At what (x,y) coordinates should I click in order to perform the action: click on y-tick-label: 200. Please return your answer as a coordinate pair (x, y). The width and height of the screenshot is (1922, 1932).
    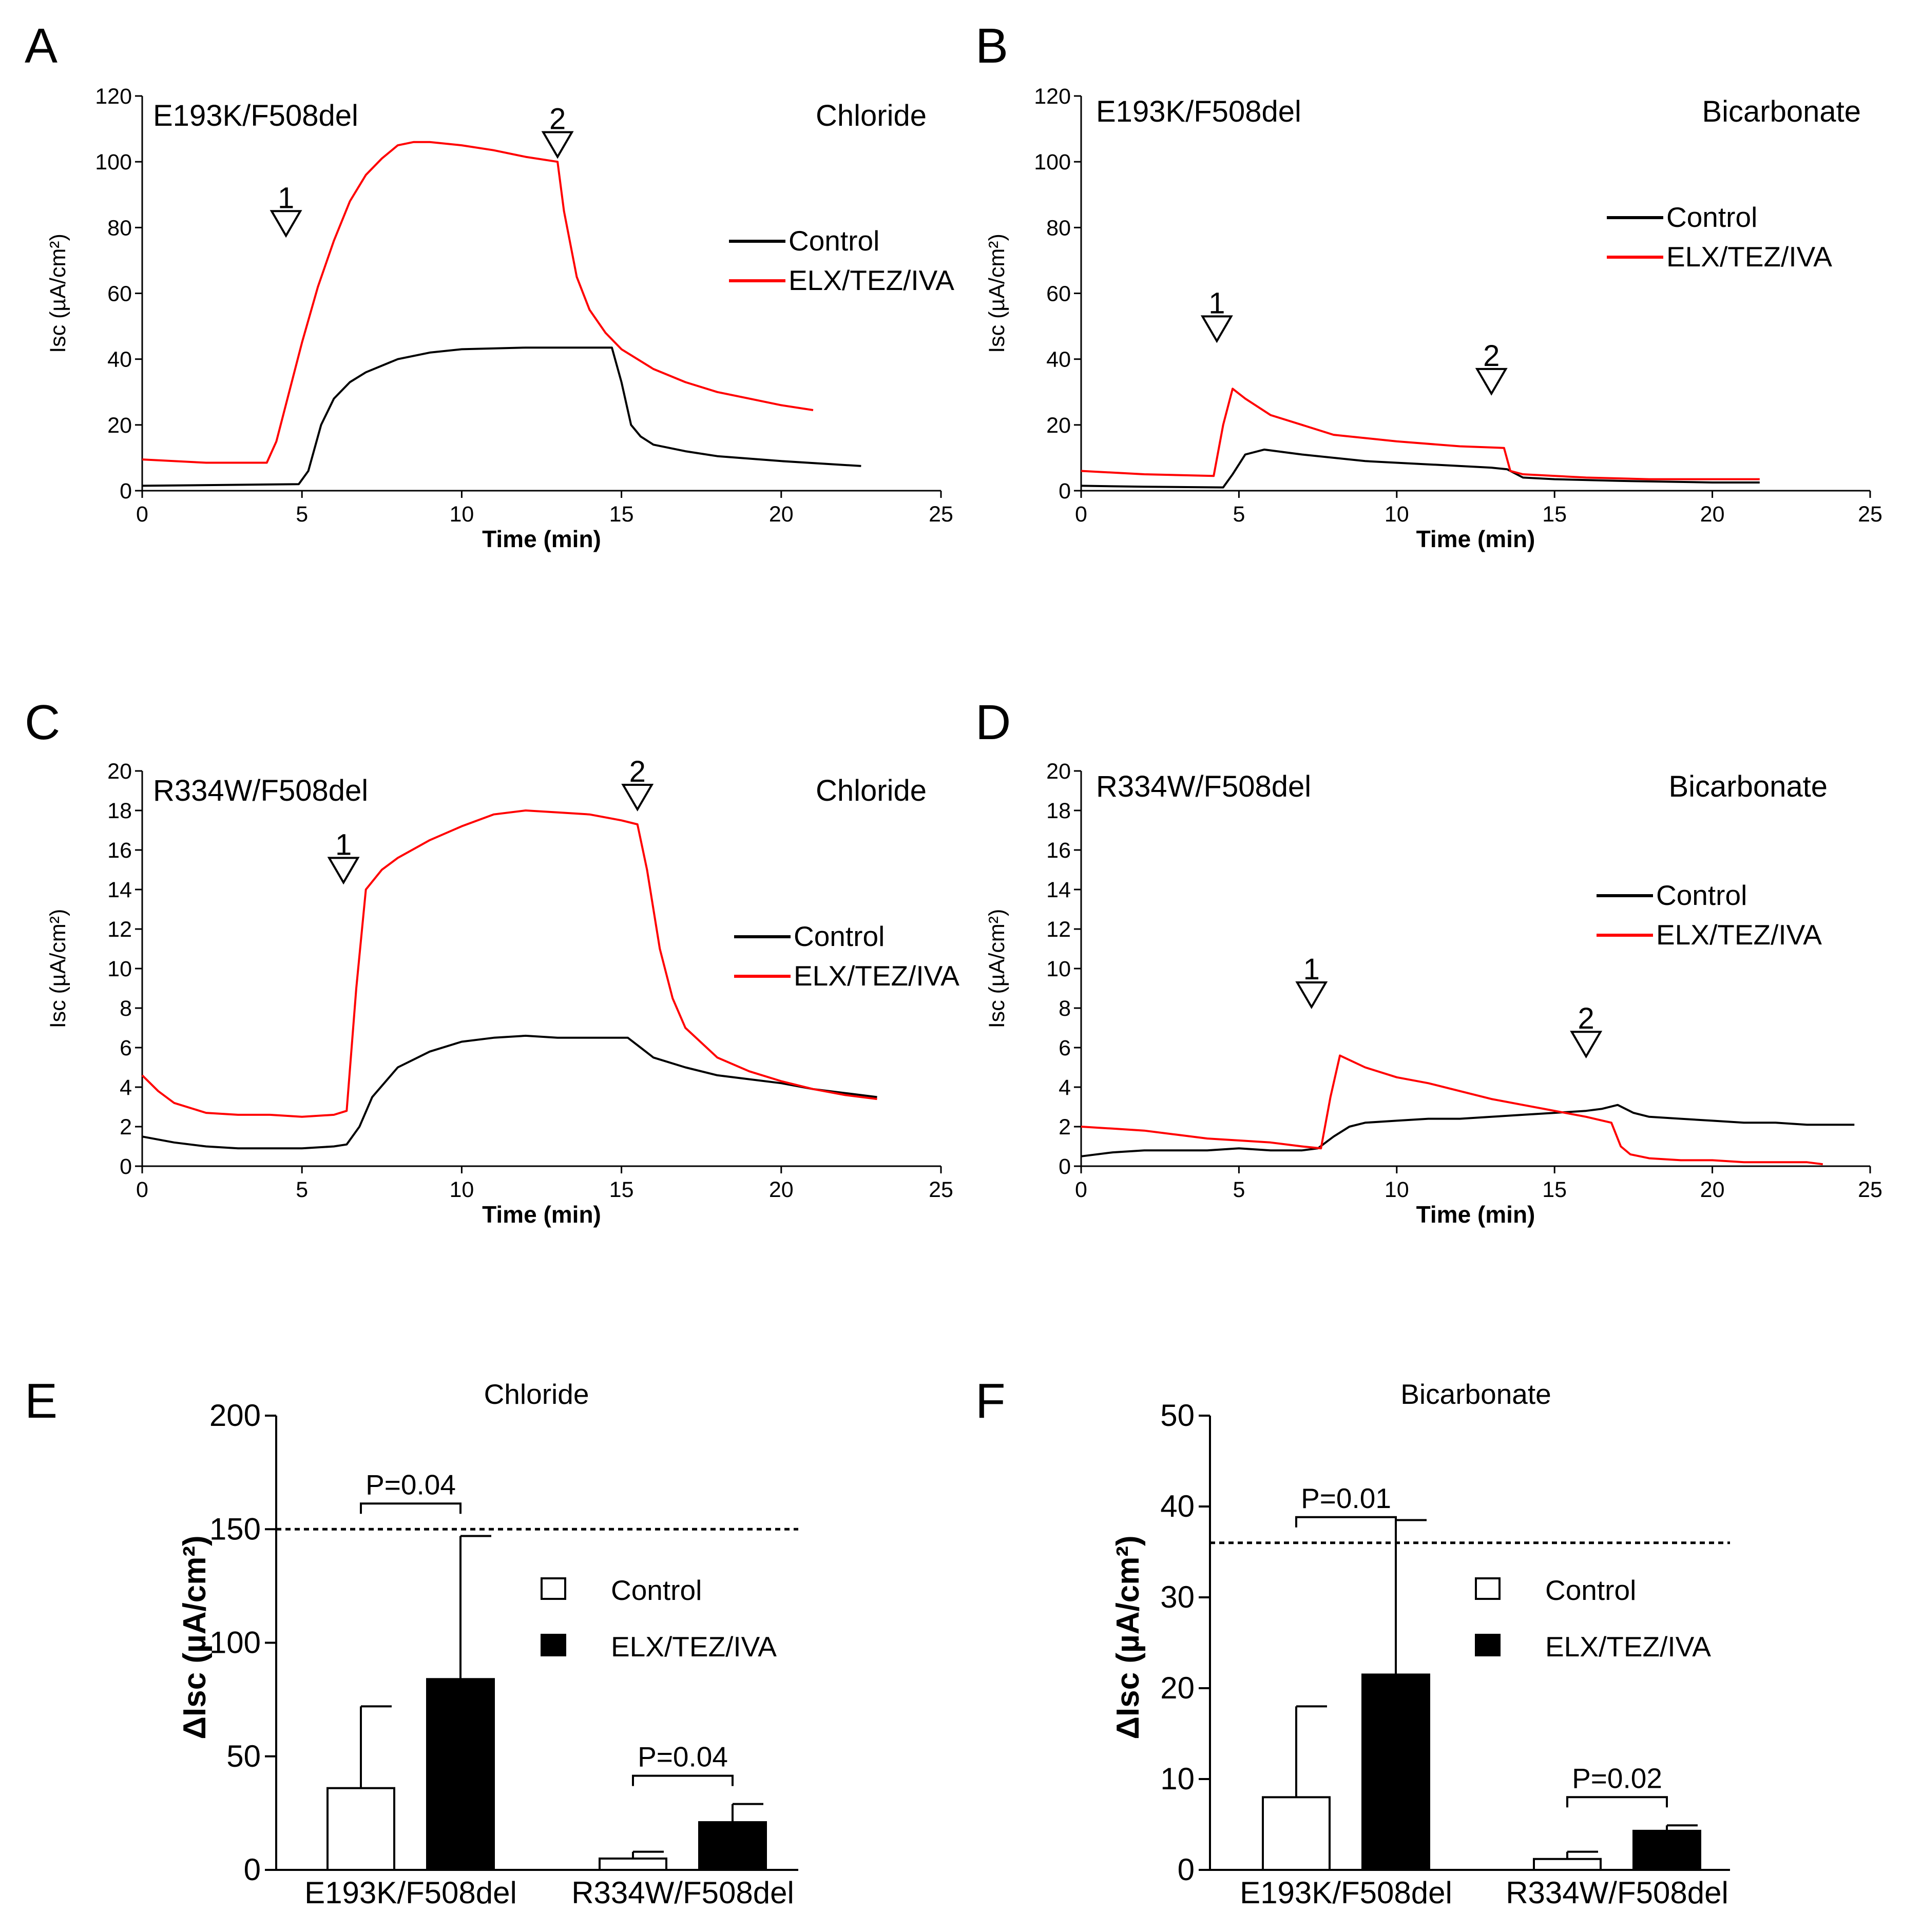
    Looking at the image, I should click on (235, 1415).